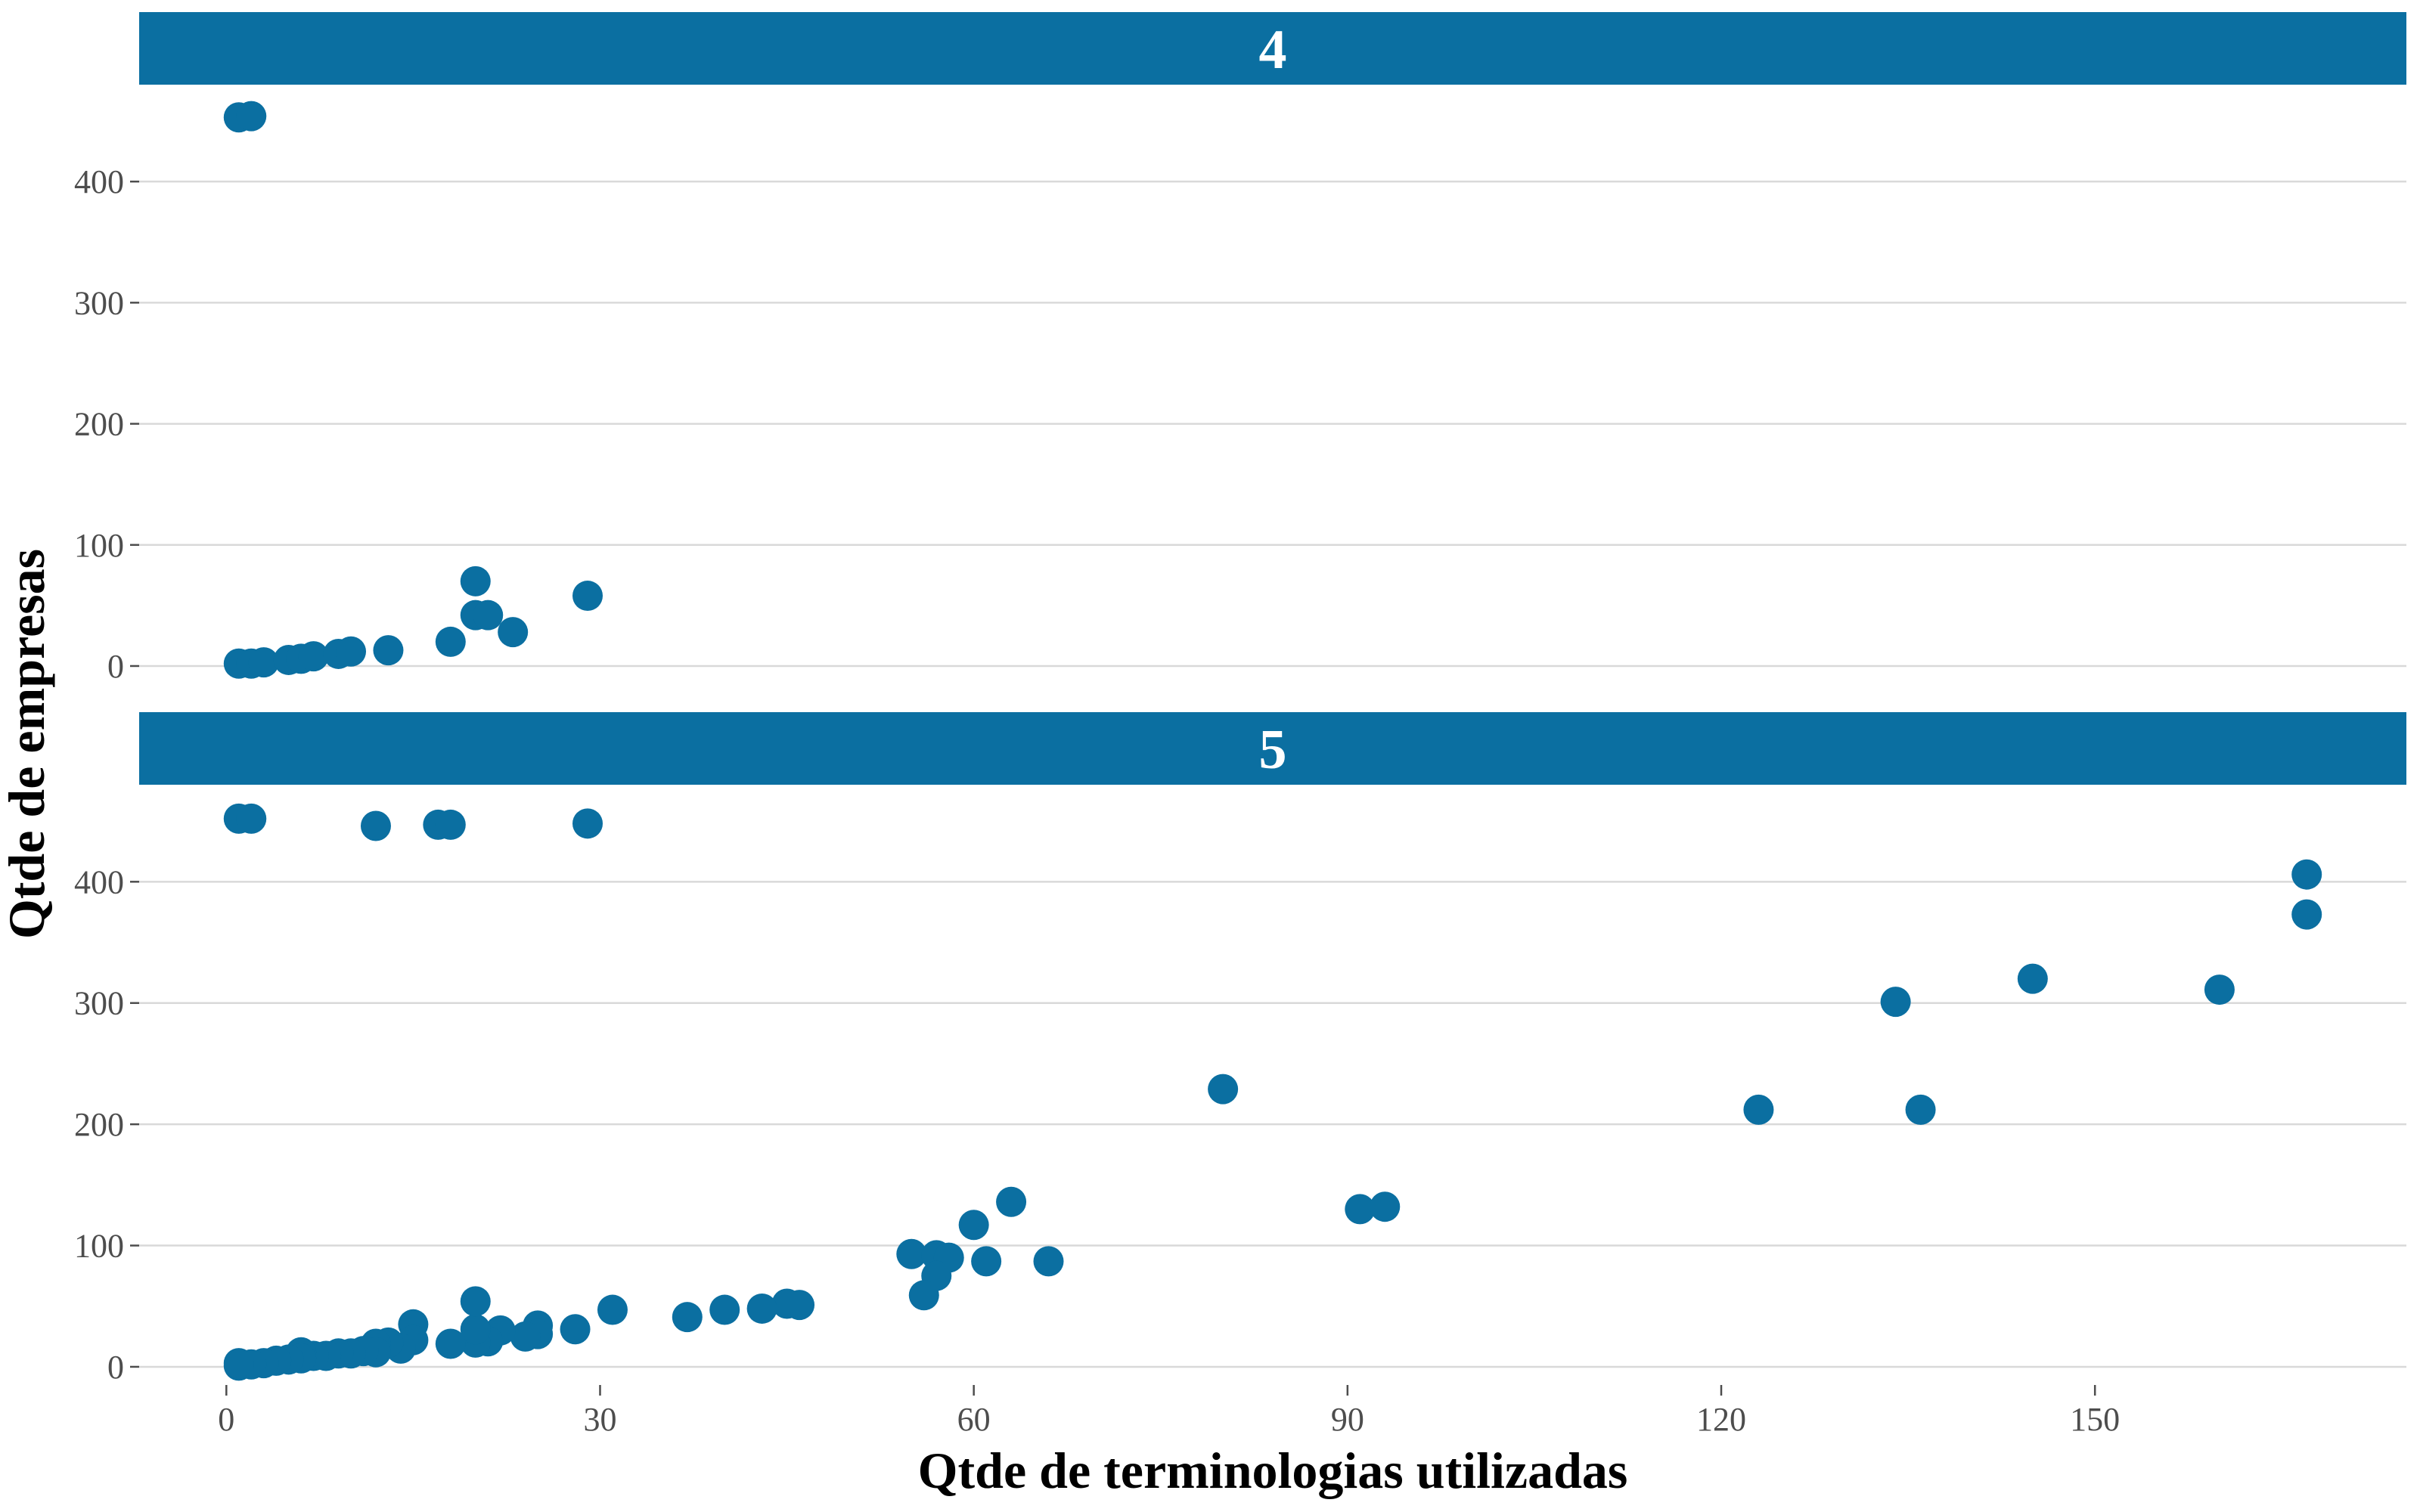 The height and width of the screenshot is (1512, 2420). I want to click on x-tick-label: 150, so click(2095, 1420).